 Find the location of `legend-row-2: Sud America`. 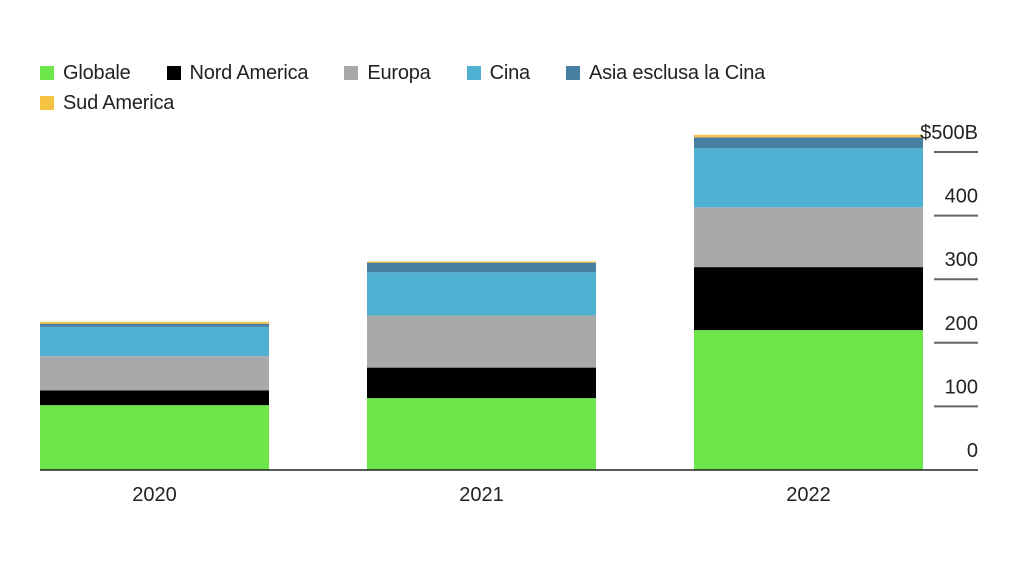

legend-row-2: Sud America is located at coordinates (490, 103).